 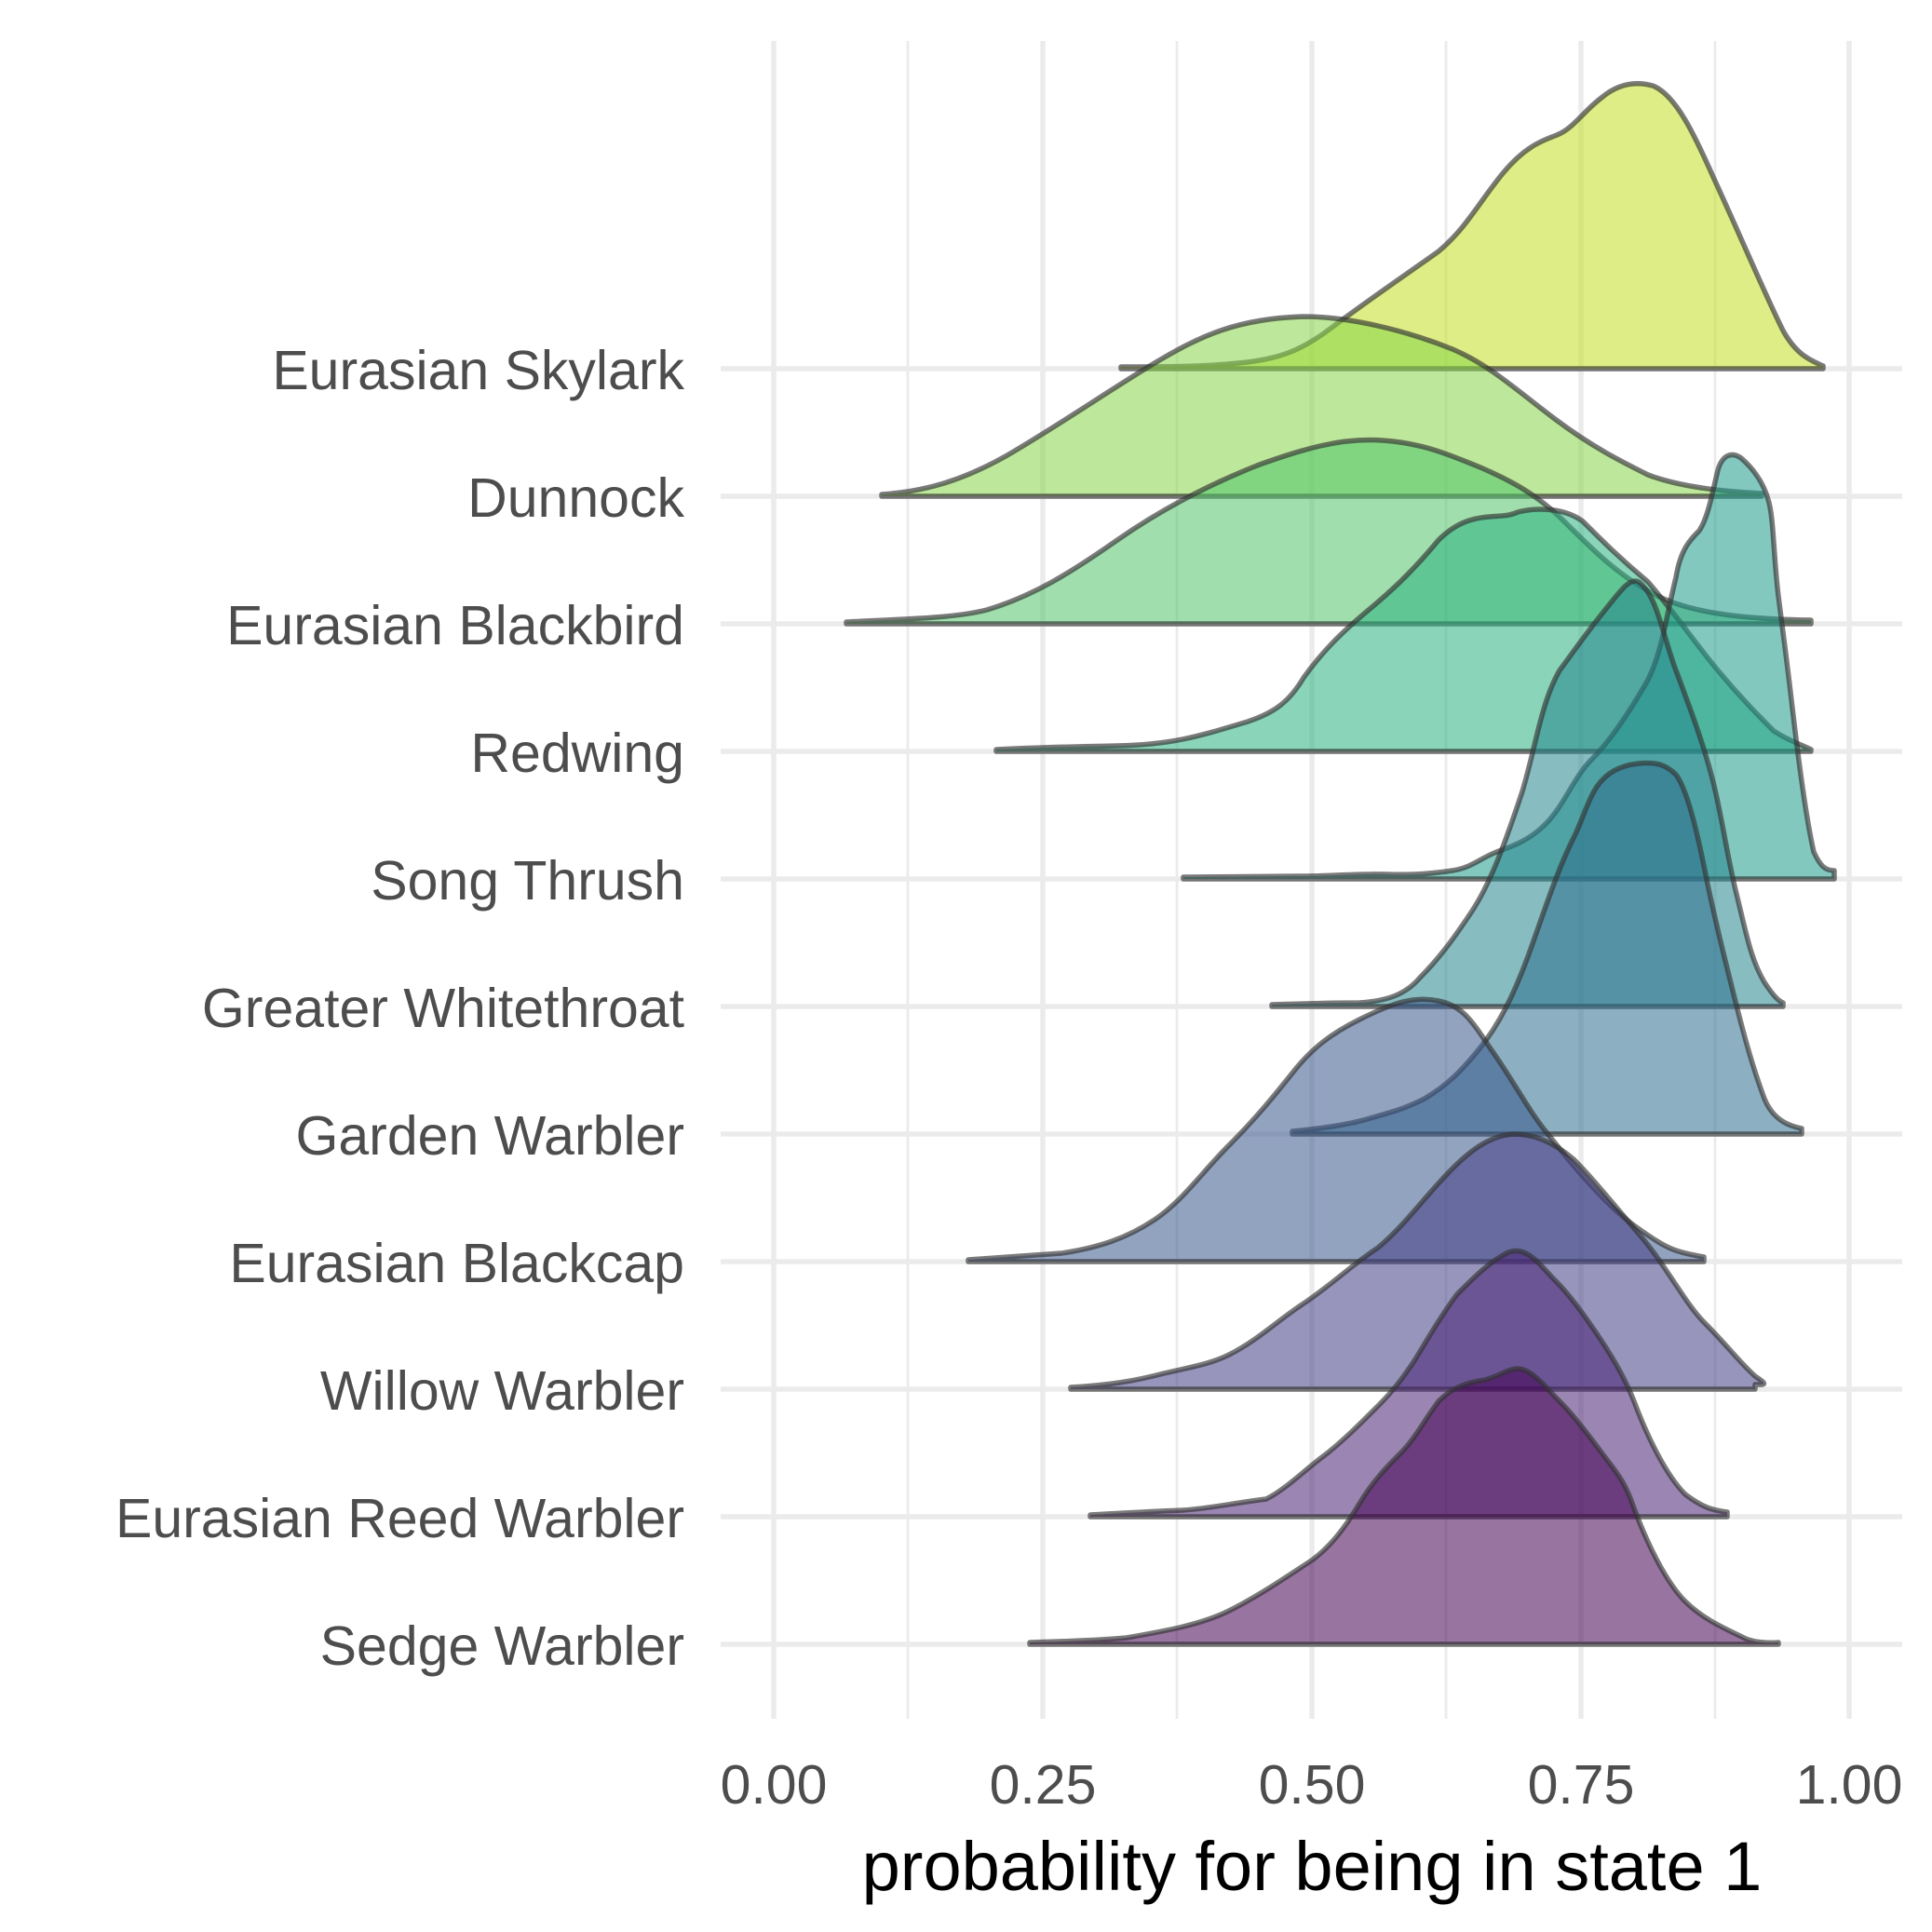 I want to click on y-label-greater-whitethroat: Greater Whitethroat, so click(x=443, y=1008).